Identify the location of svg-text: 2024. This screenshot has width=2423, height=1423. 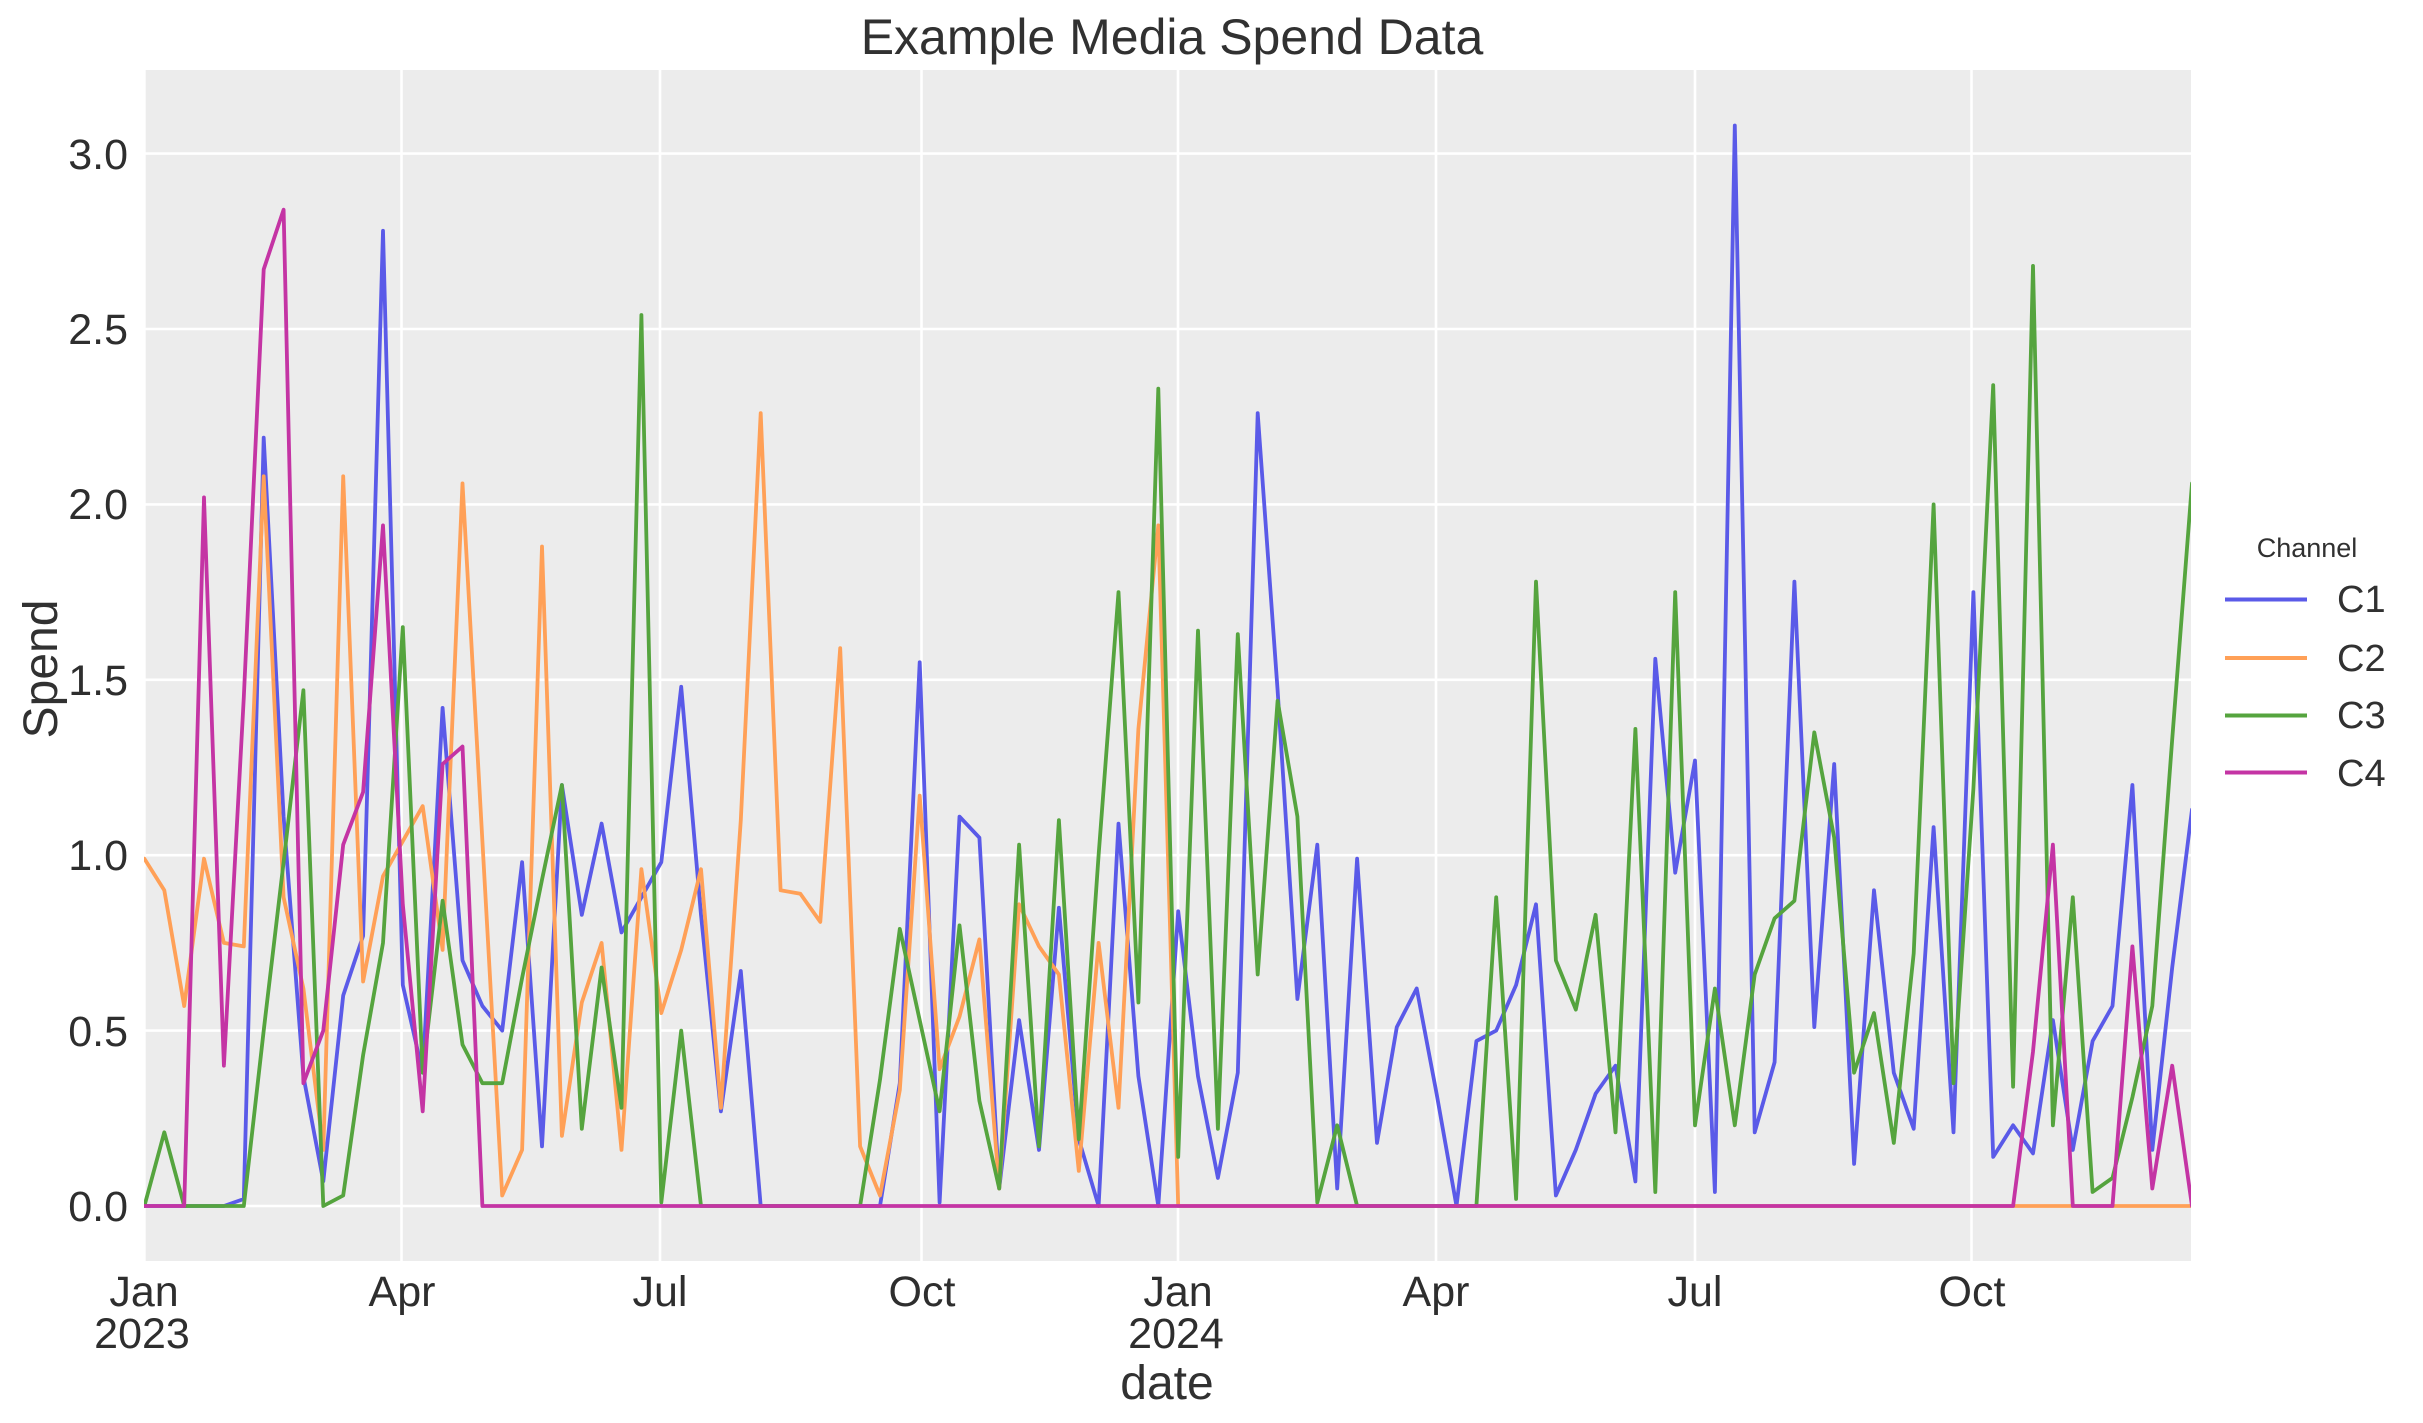
(1176, 1334).